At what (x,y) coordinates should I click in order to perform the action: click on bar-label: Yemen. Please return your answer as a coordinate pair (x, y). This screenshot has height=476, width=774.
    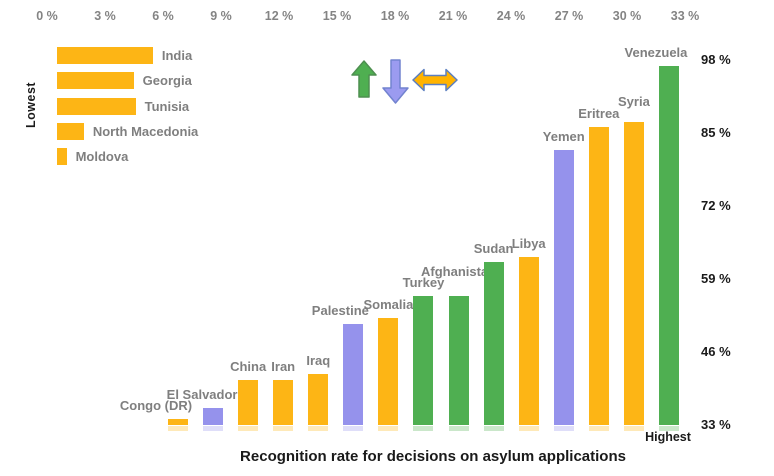
    Looking at the image, I should click on (563, 136).